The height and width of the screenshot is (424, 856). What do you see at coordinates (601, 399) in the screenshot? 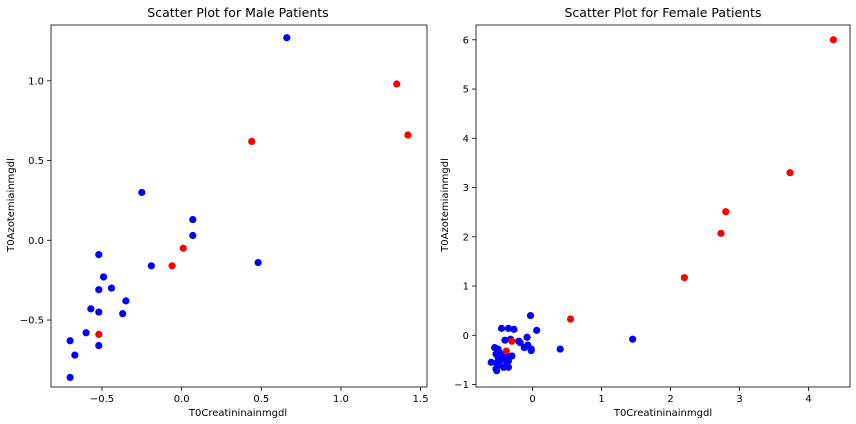
I see `x-tick-label: 1` at bounding box center [601, 399].